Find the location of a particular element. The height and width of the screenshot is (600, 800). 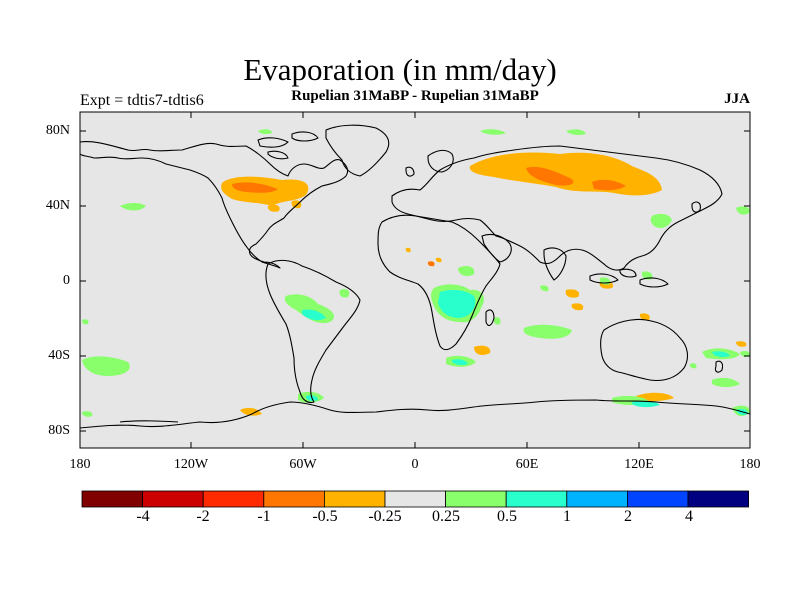

lat-label-40s: 40S is located at coordinates (59, 355).